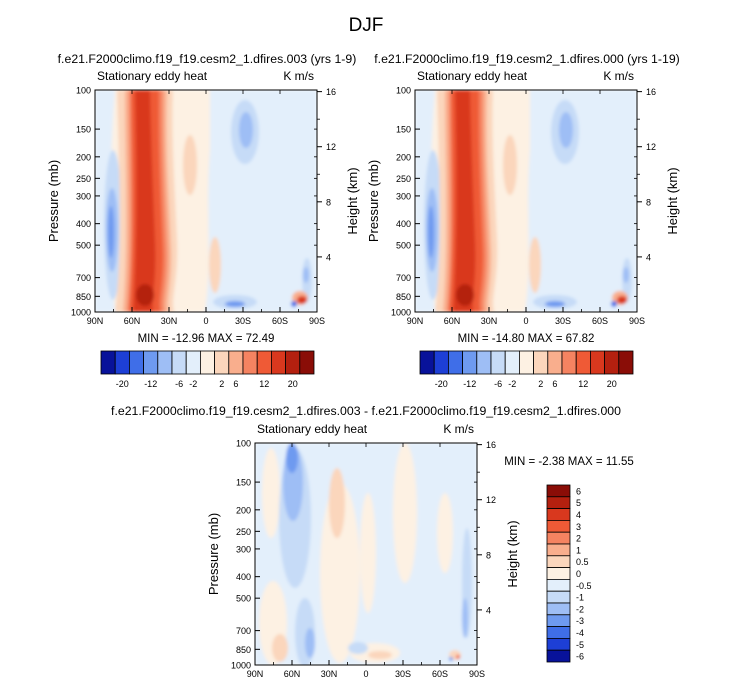 The image size is (732, 689). Describe the element at coordinates (526, 369) in the screenshot. I see `colorbar-b: -20 -12 -6 -2 2 6 12 20` at that location.